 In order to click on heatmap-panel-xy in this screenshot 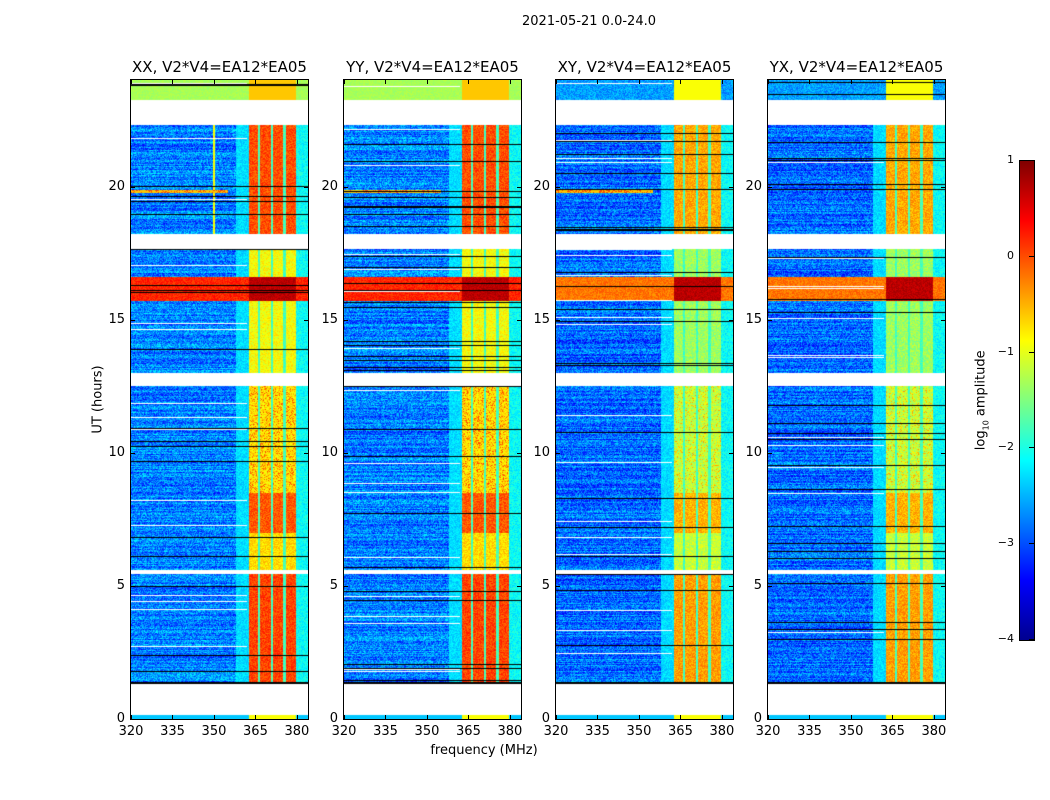, I will do `click(644, 399)`.